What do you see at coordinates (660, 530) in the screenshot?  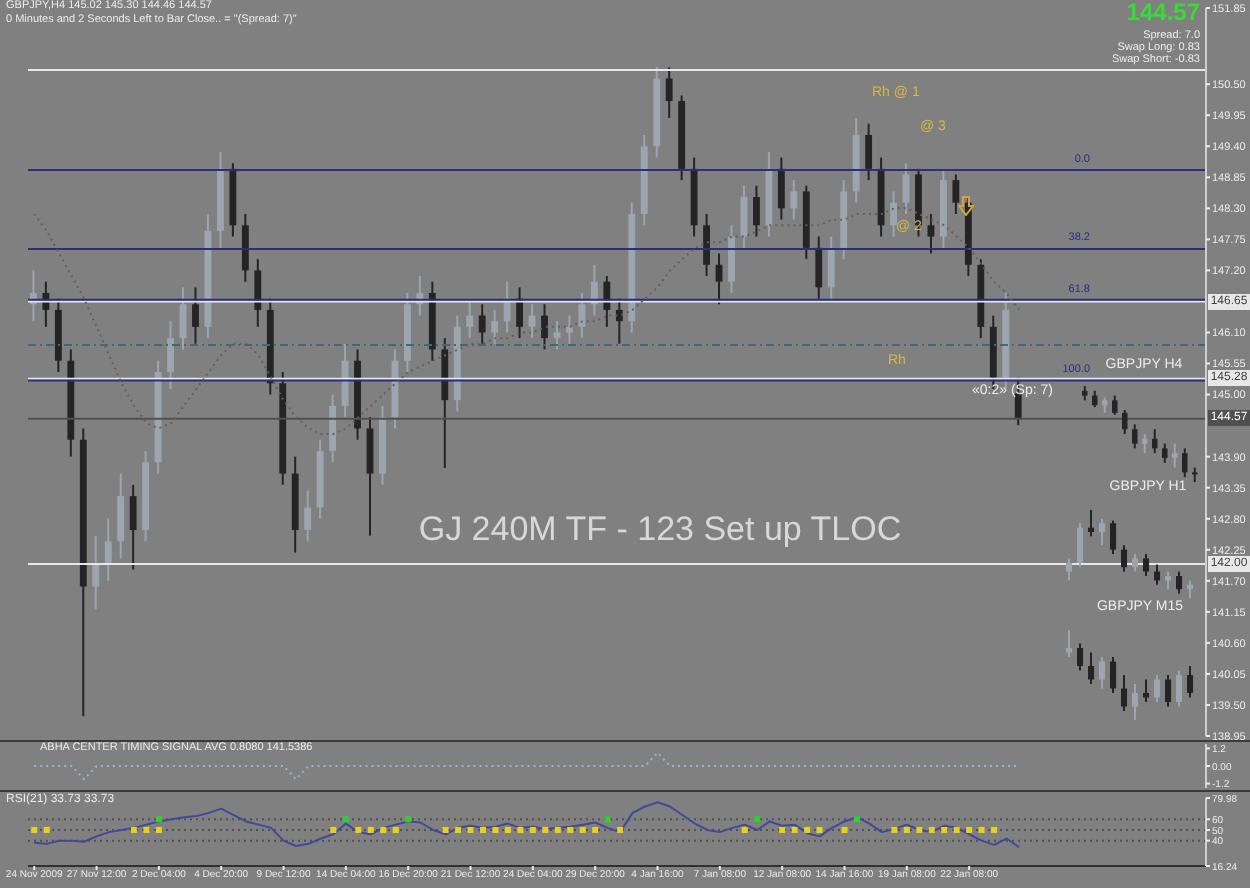 I see `text: GJ 240M TF - 123 Set up TLOC` at bounding box center [660, 530].